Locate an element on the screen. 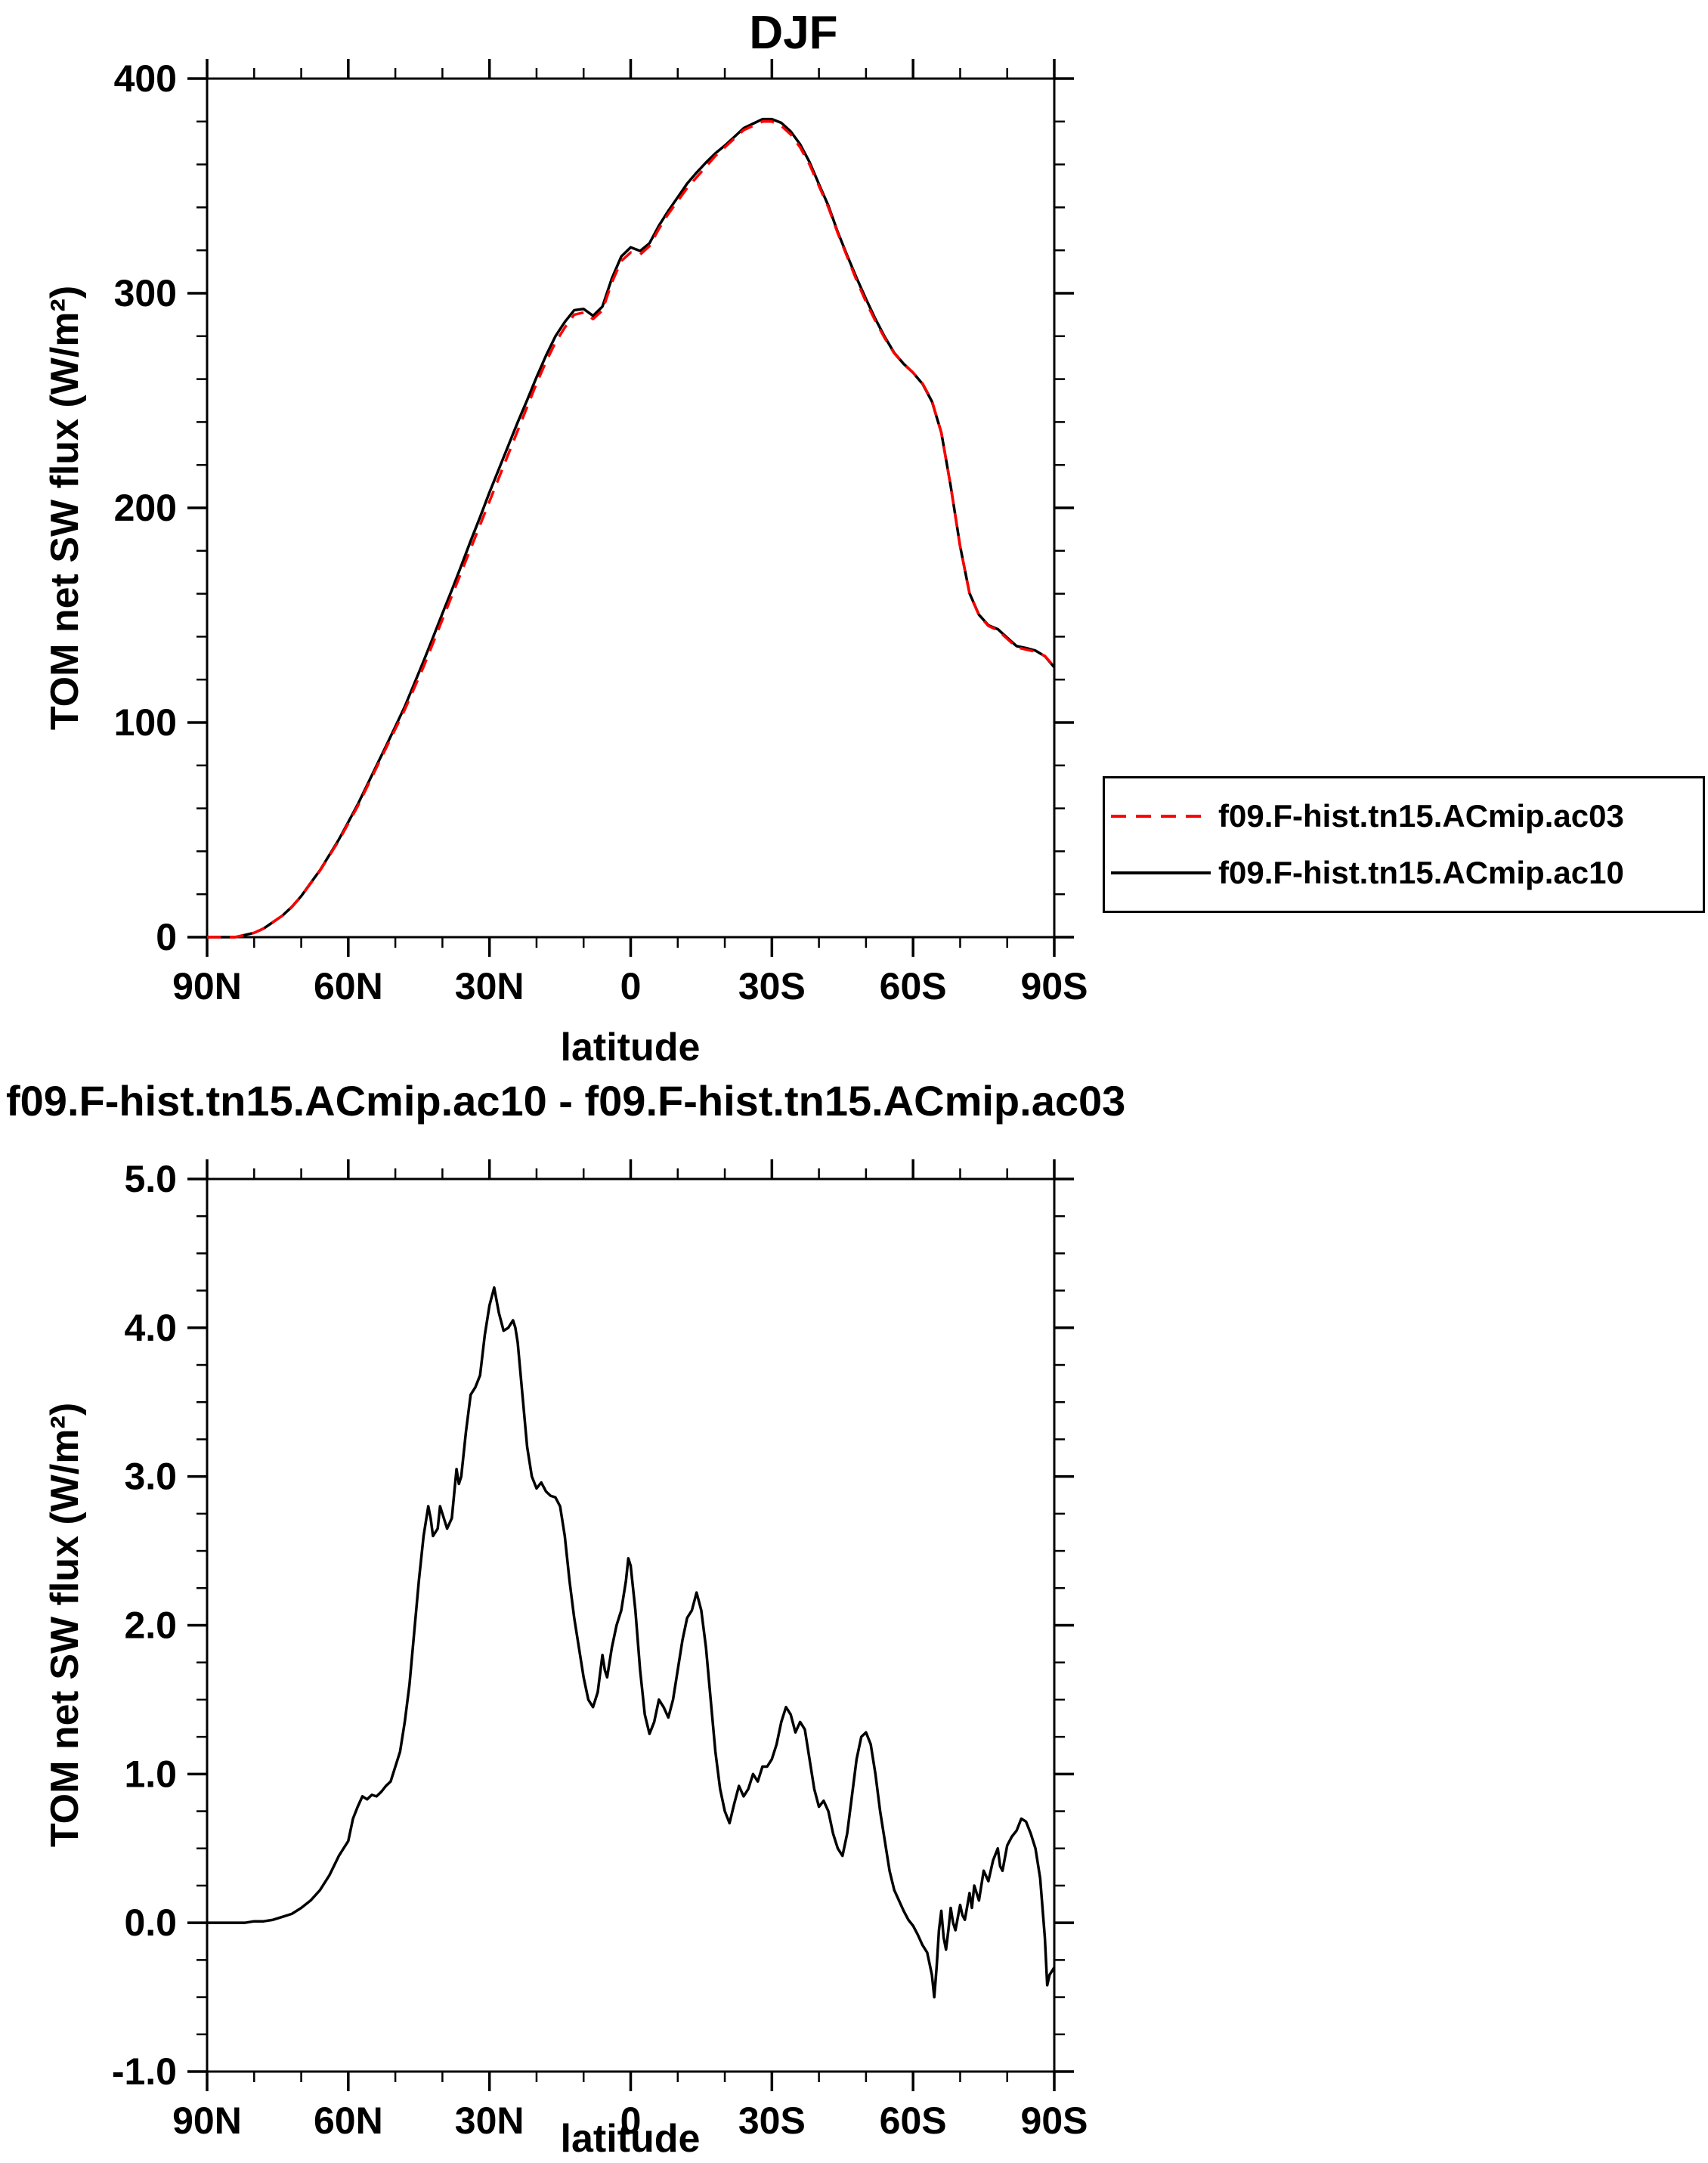 This screenshot has height=2163, width=1708. legend-solid-line-icon is located at coordinates (1161, 873).